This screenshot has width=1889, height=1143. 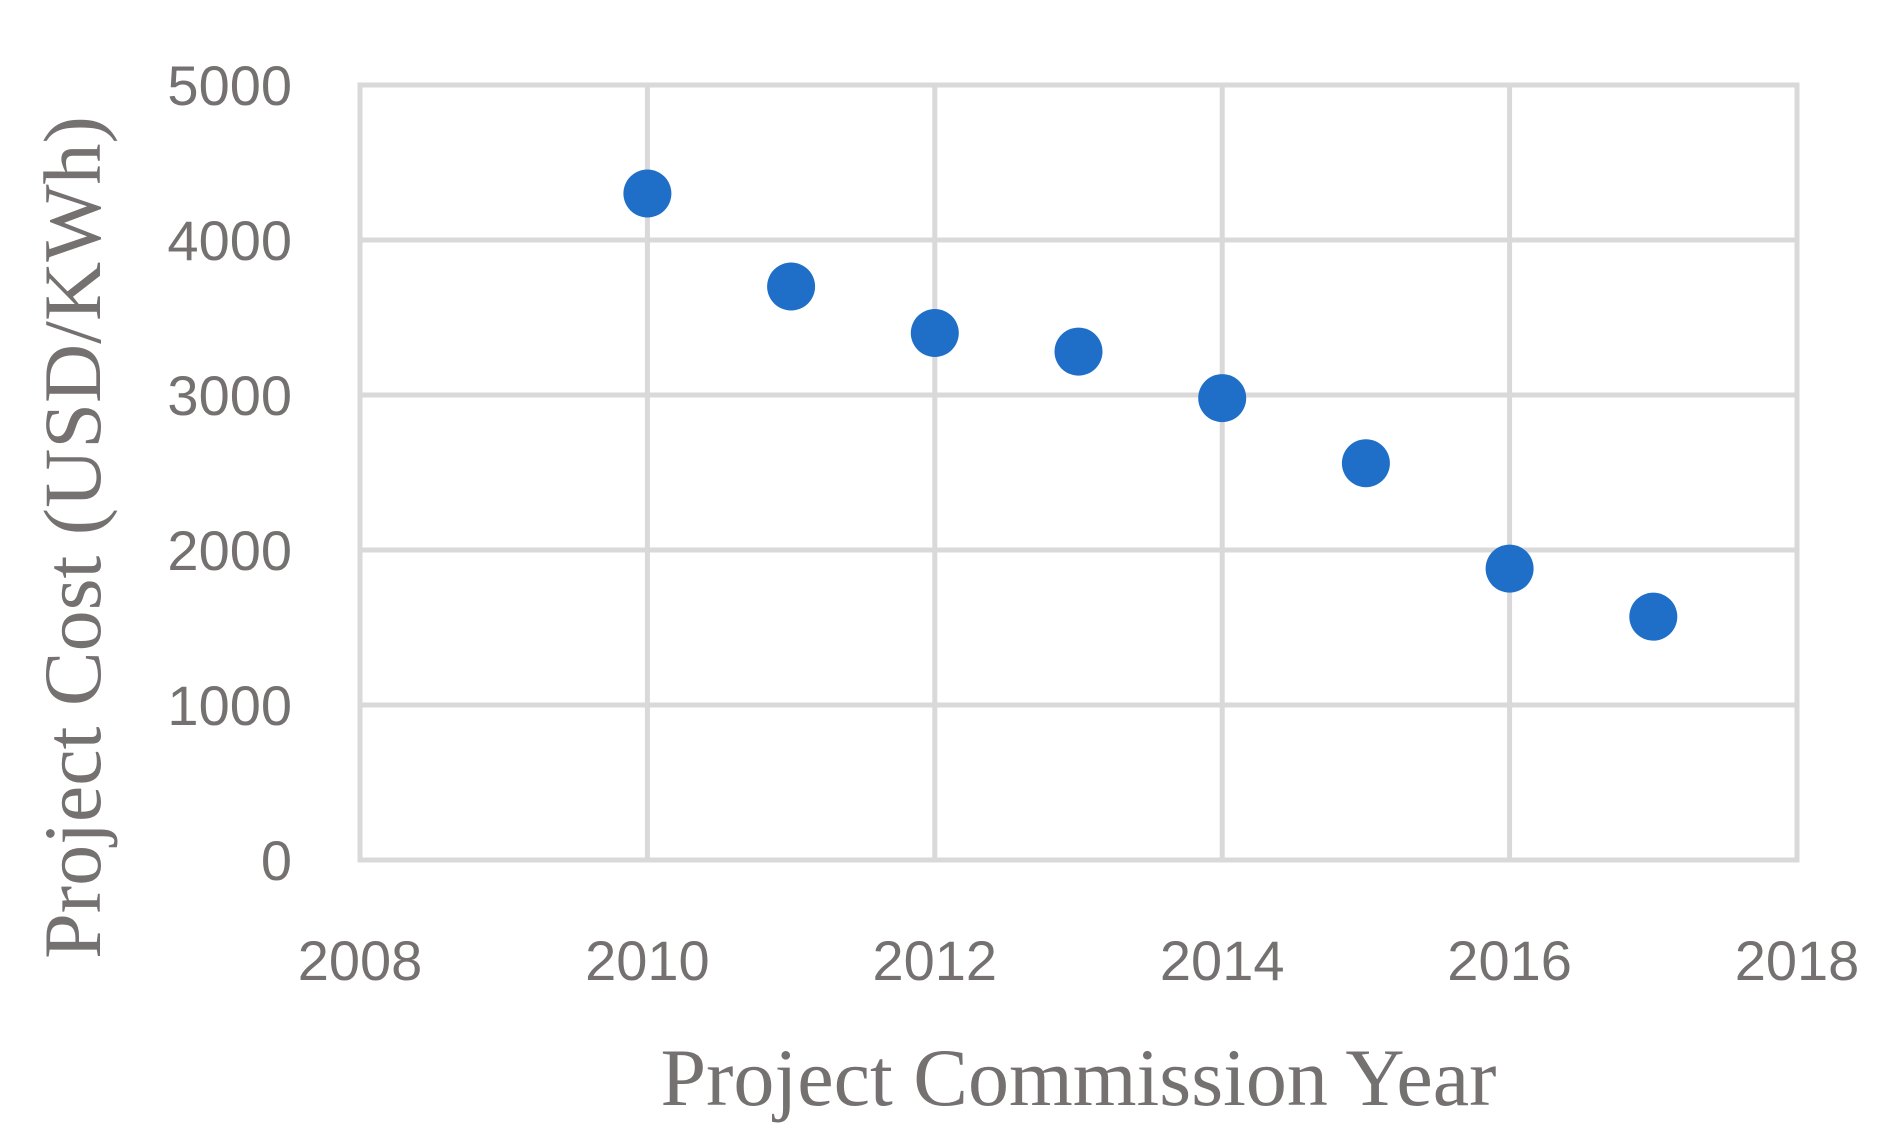 What do you see at coordinates (1222, 960) in the screenshot?
I see `x-tick-label: 2014` at bounding box center [1222, 960].